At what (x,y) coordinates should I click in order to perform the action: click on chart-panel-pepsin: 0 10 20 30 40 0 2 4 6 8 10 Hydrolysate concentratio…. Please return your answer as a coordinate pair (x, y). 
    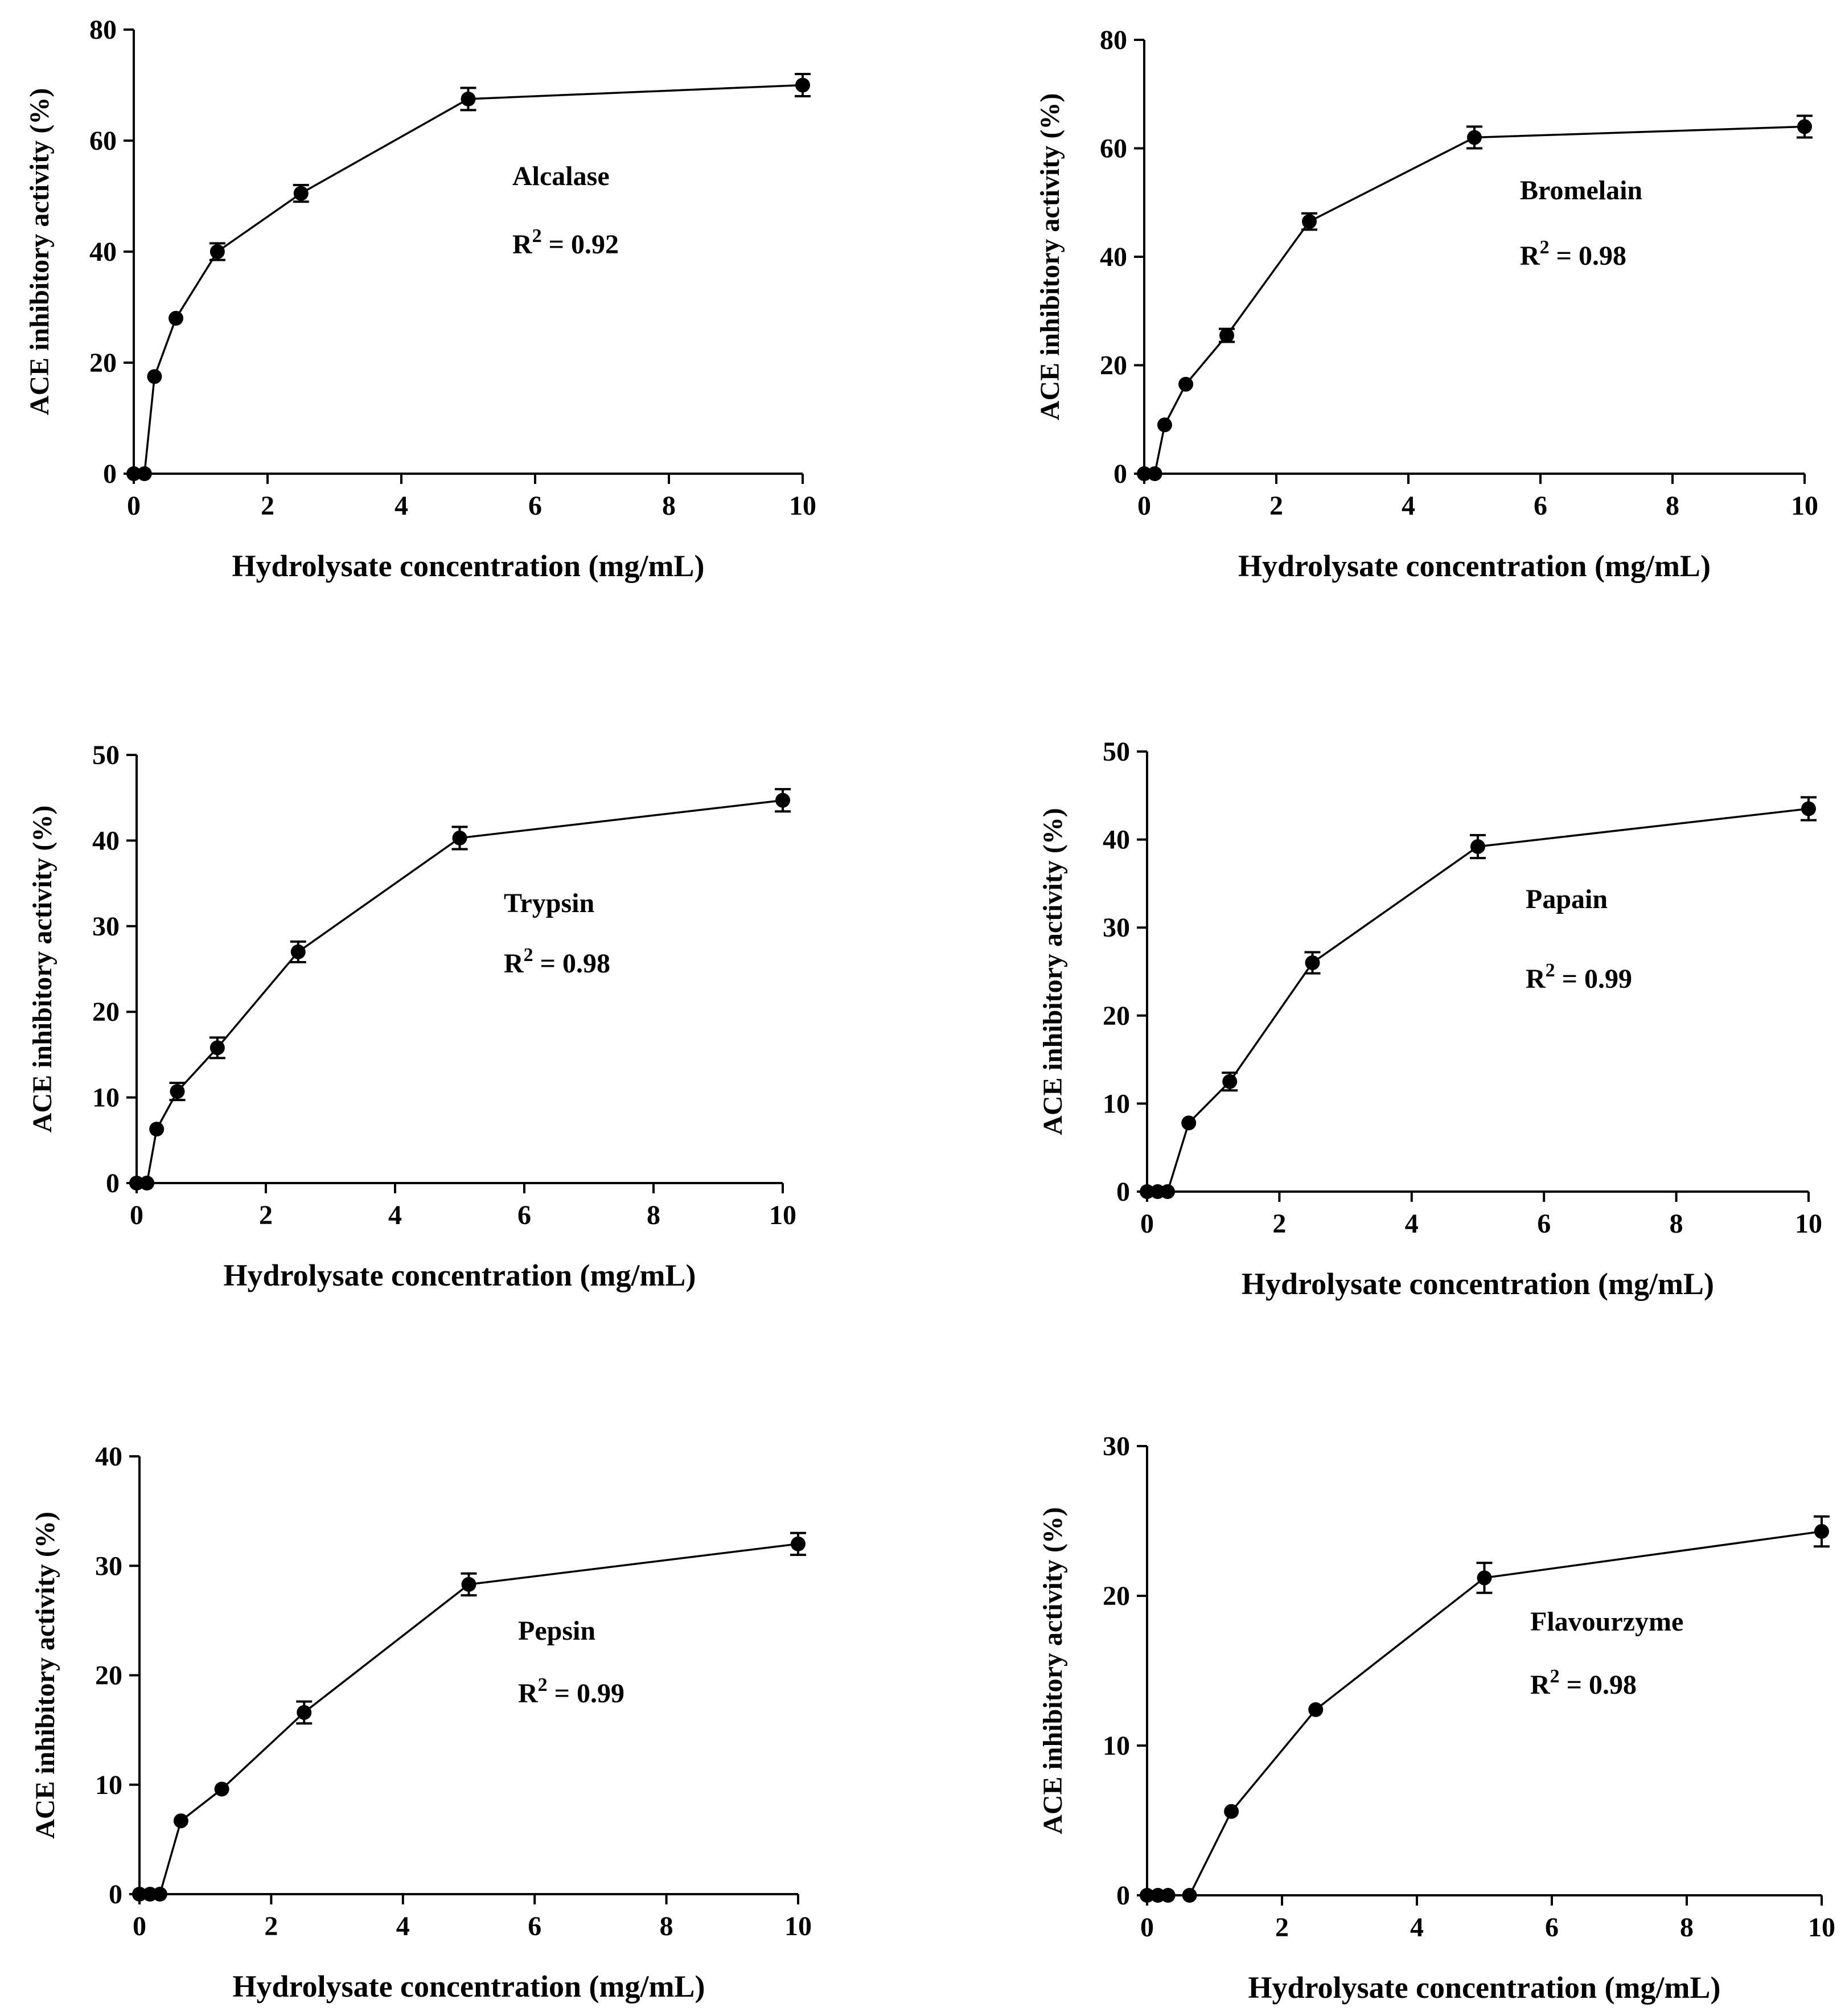
    Looking at the image, I should click on (421, 1723).